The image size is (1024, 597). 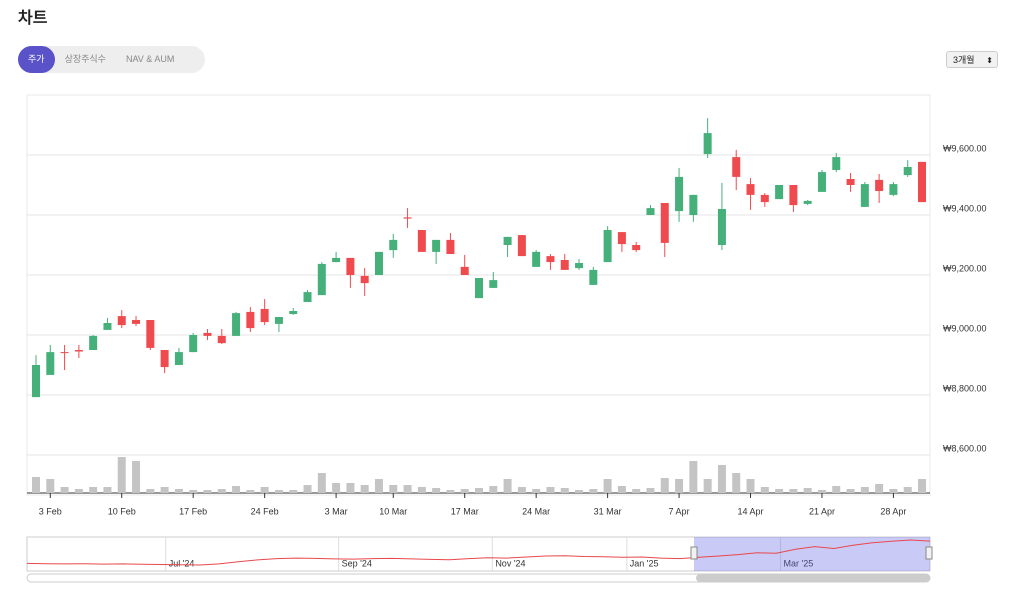 What do you see at coordinates (608, 511) in the screenshot?
I see `x-tick-label: 31 Mar` at bounding box center [608, 511].